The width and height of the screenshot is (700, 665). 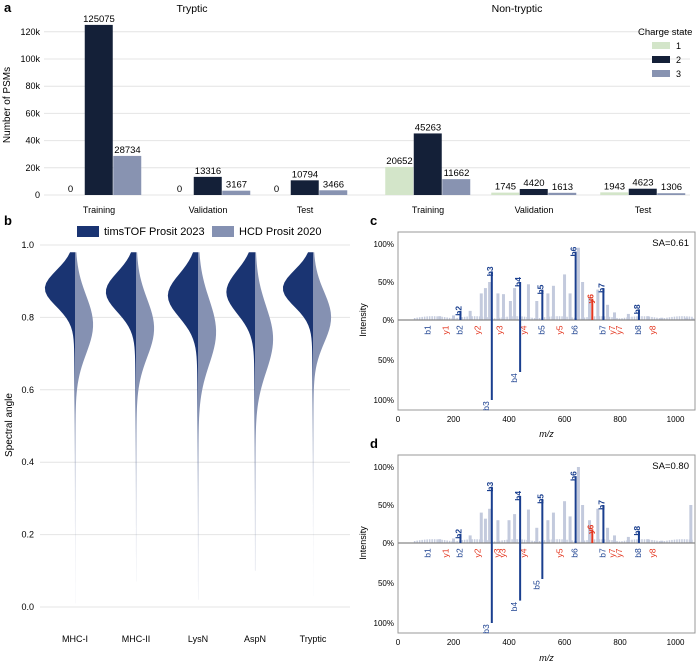 I want to click on d-top-ion-label: b2, so click(x=458, y=534).